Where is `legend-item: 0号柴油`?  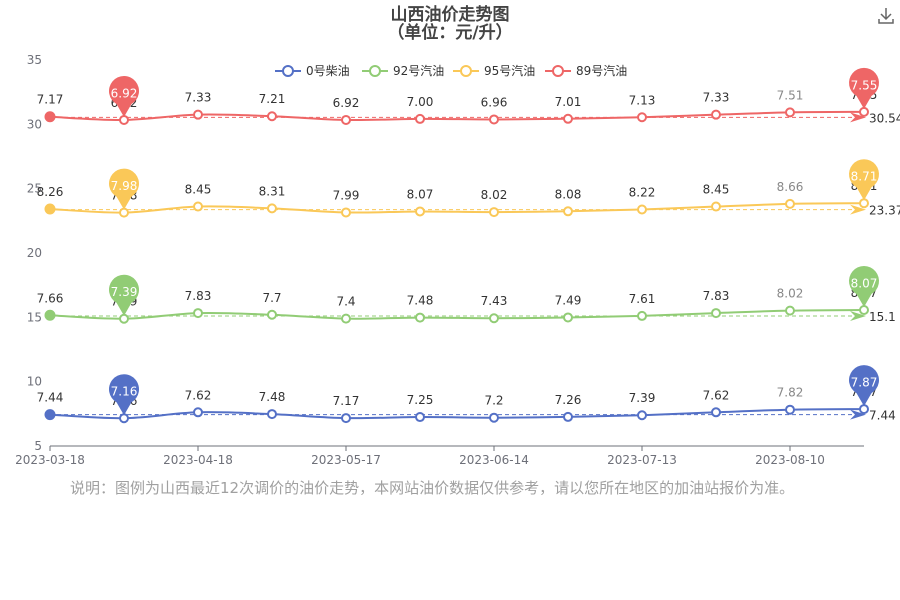
legend-item: 0号柴油 is located at coordinates (312, 71).